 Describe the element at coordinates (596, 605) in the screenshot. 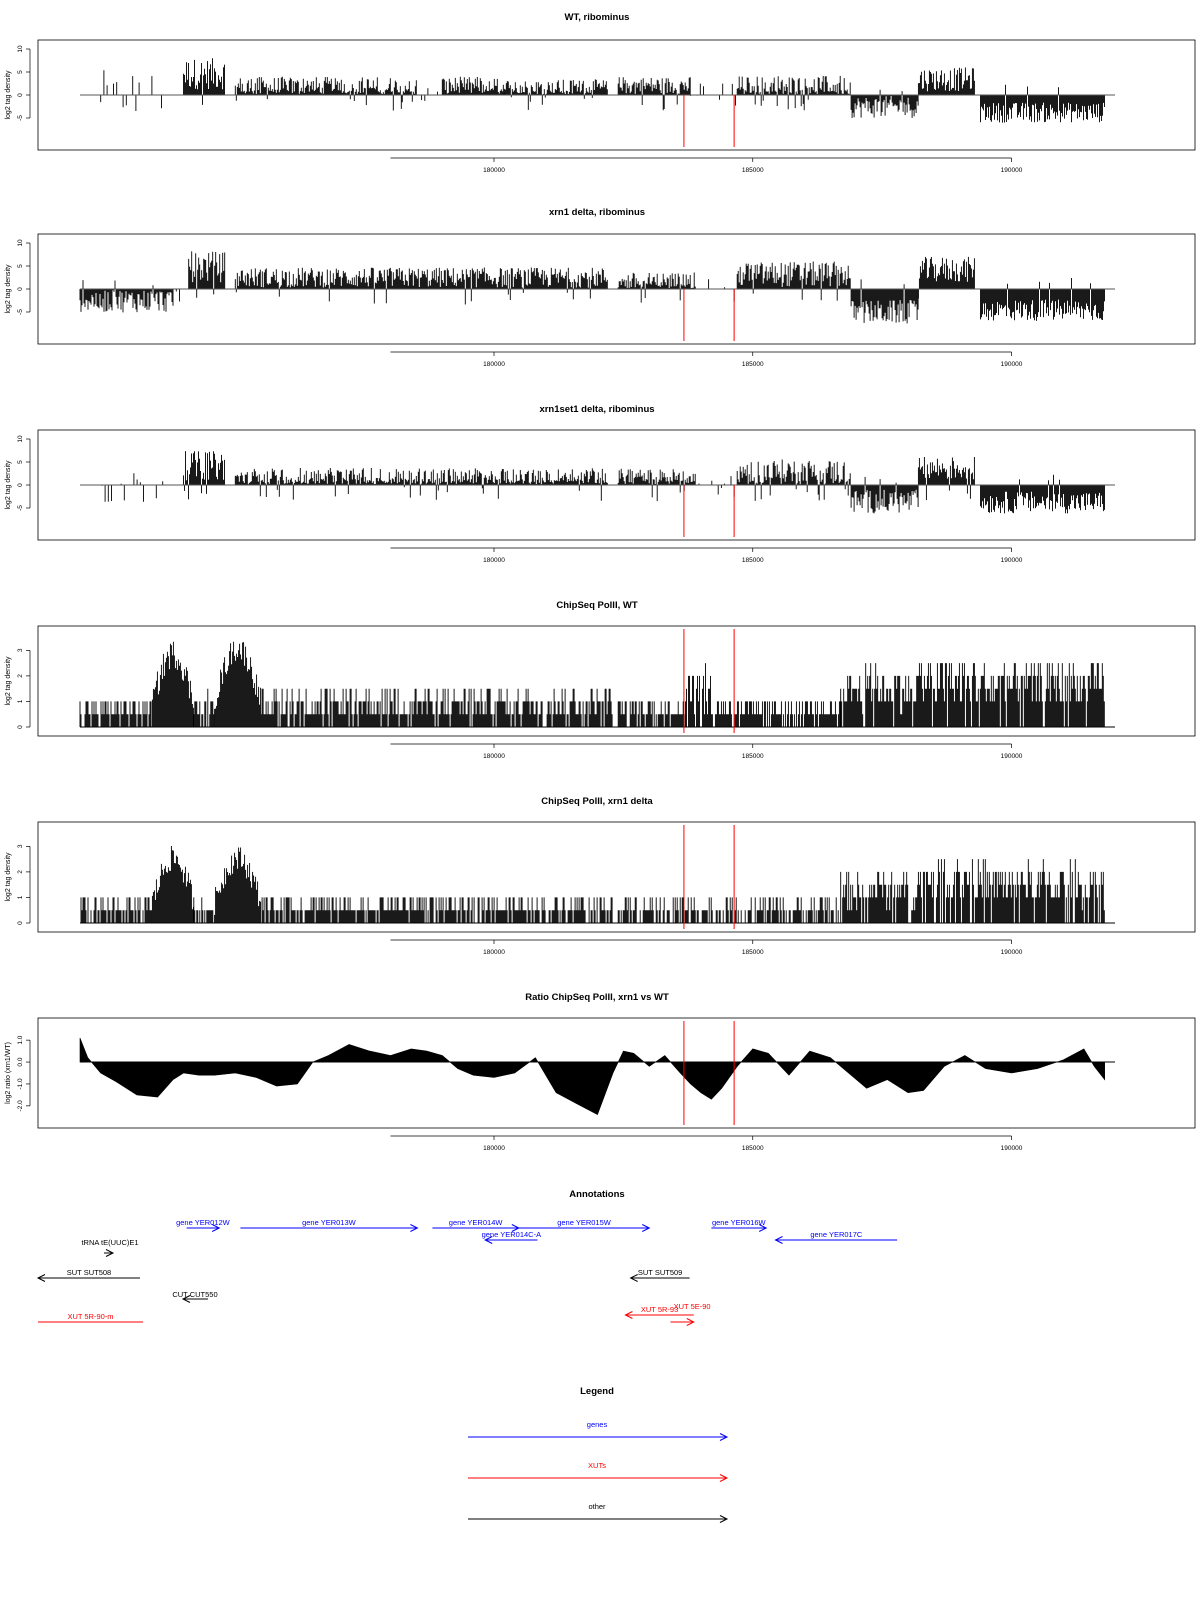

I see `panel-title: ChipSeq PolII, WT` at that location.